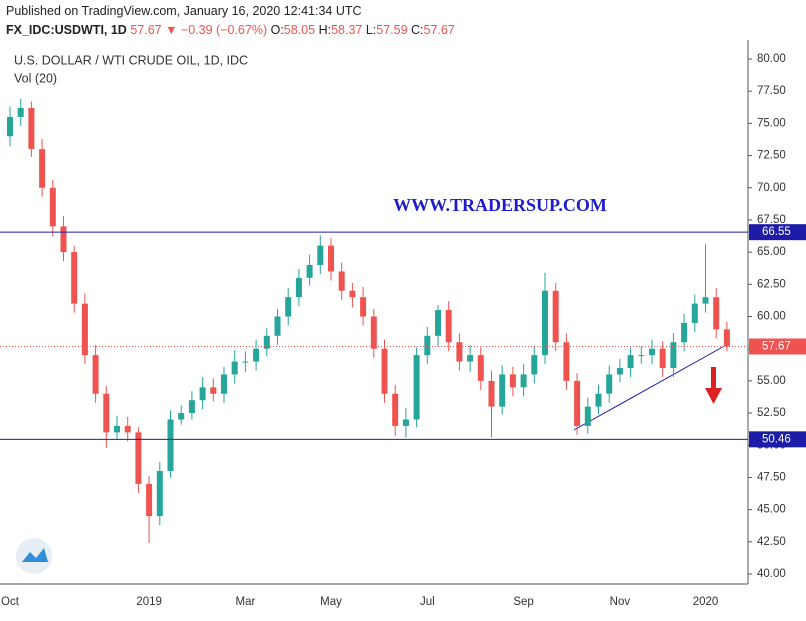  I want to click on y-tick-label: 42.50, so click(771, 542).